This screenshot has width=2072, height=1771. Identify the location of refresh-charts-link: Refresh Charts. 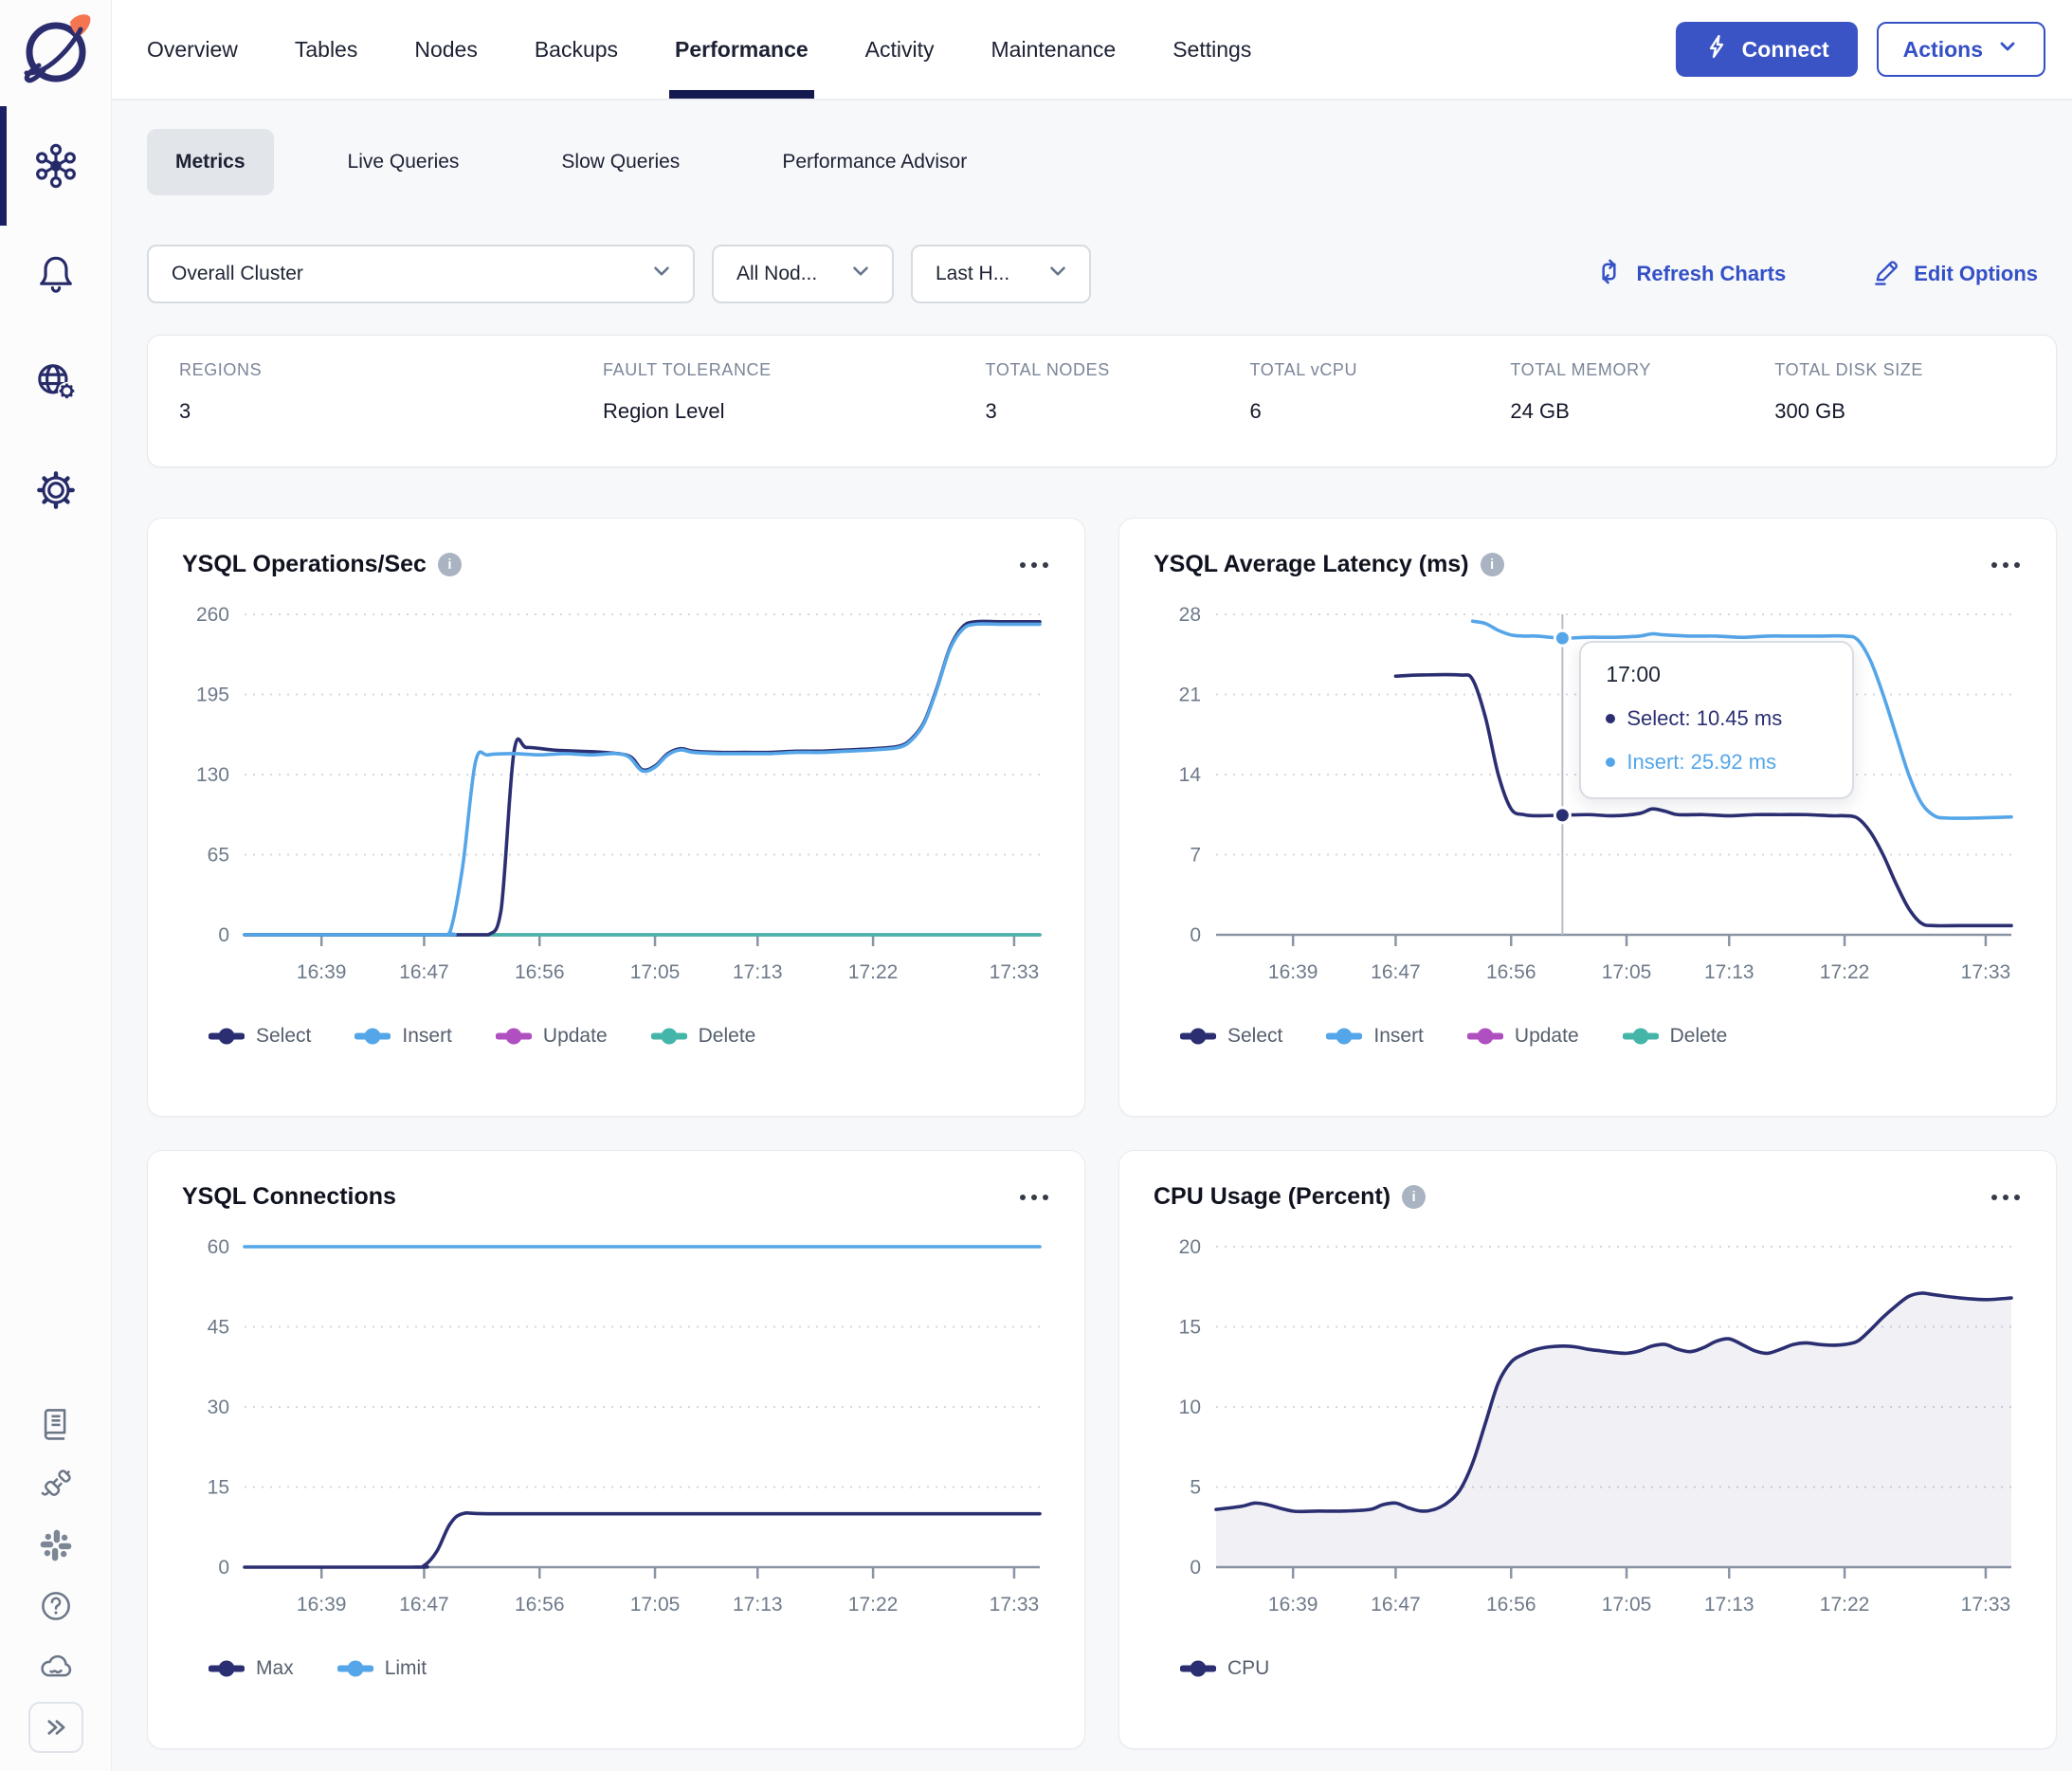
(1690, 274).